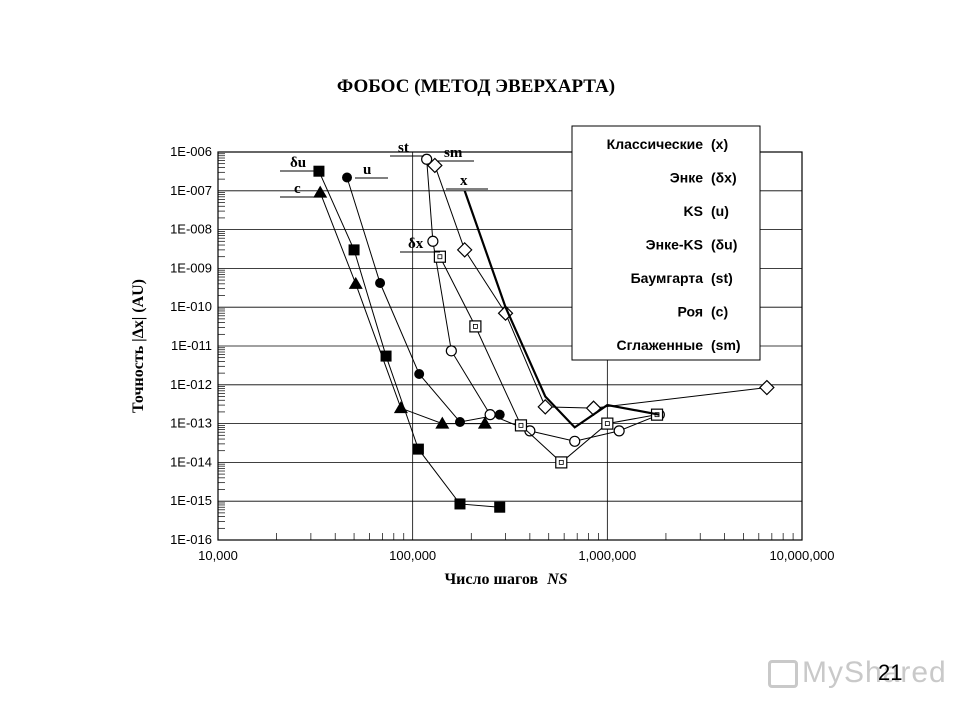 Image resolution: width=960 pixels, height=720 pixels. I want to click on series-label-c: c, so click(297, 189).